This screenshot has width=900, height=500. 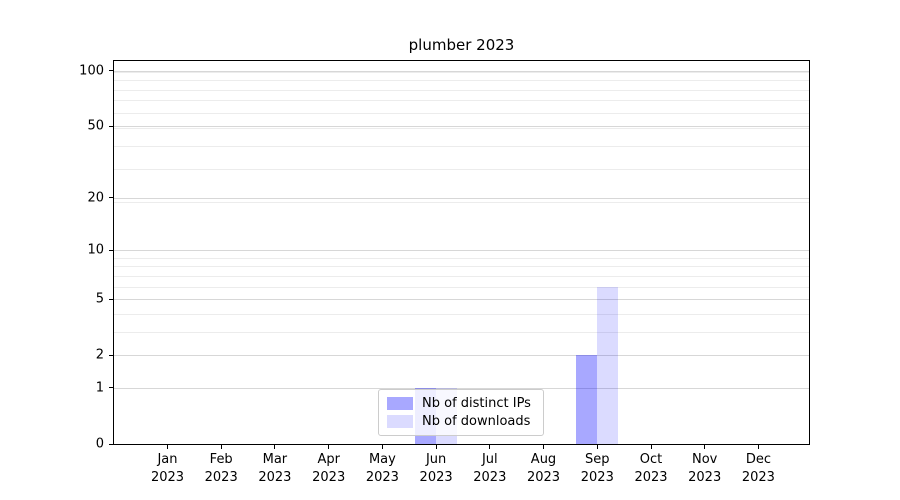 I want to click on x-tick-label-nov: Nov 2023, so click(x=705, y=469).